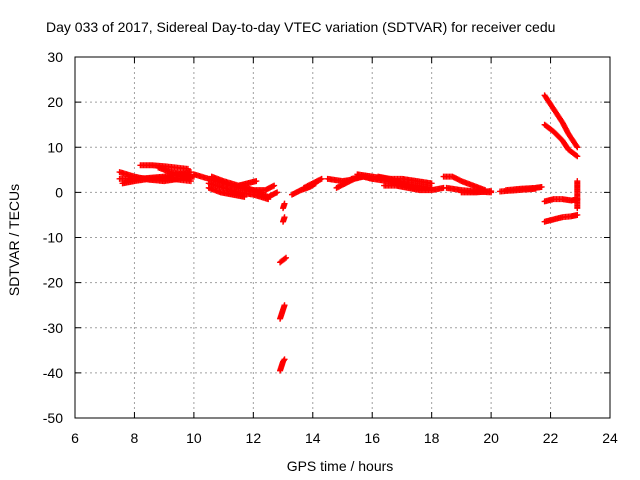  What do you see at coordinates (610, 438) in the screenshot?
I see `x-tick-label: 24` at bounding box center [610, 438].